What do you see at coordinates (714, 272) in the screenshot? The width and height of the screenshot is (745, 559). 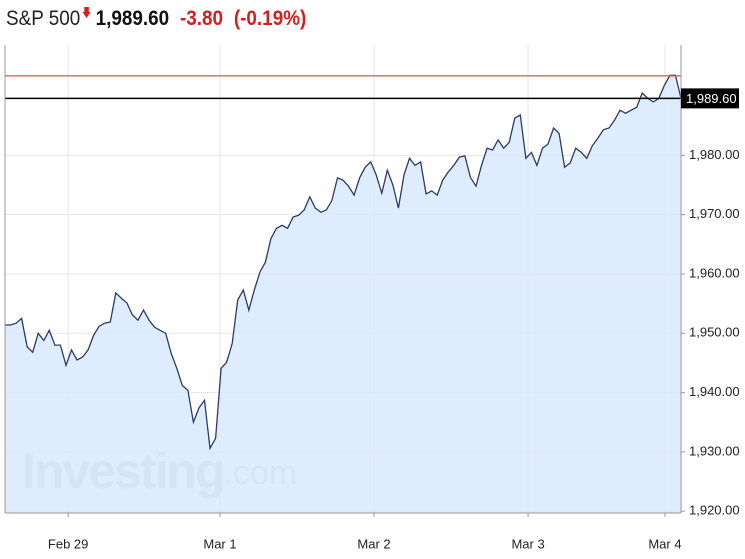 I see `y-tick-label: 1,960.00` at bounding box center [714, 272].